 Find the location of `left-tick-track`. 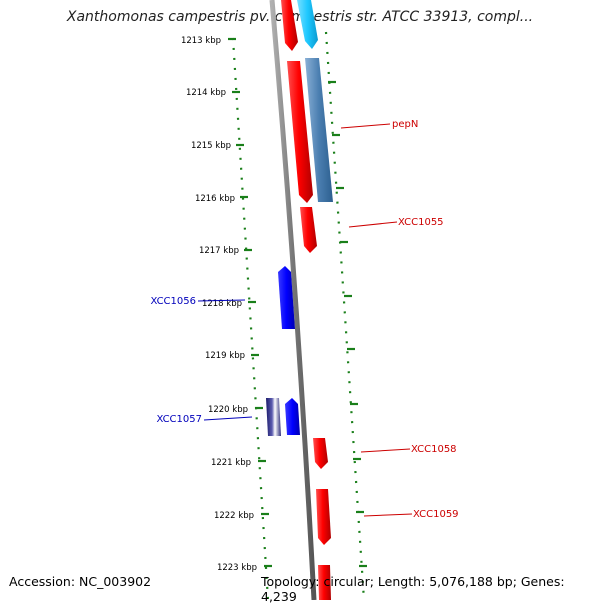

left-tick-track is located at coordinates (250, 318).